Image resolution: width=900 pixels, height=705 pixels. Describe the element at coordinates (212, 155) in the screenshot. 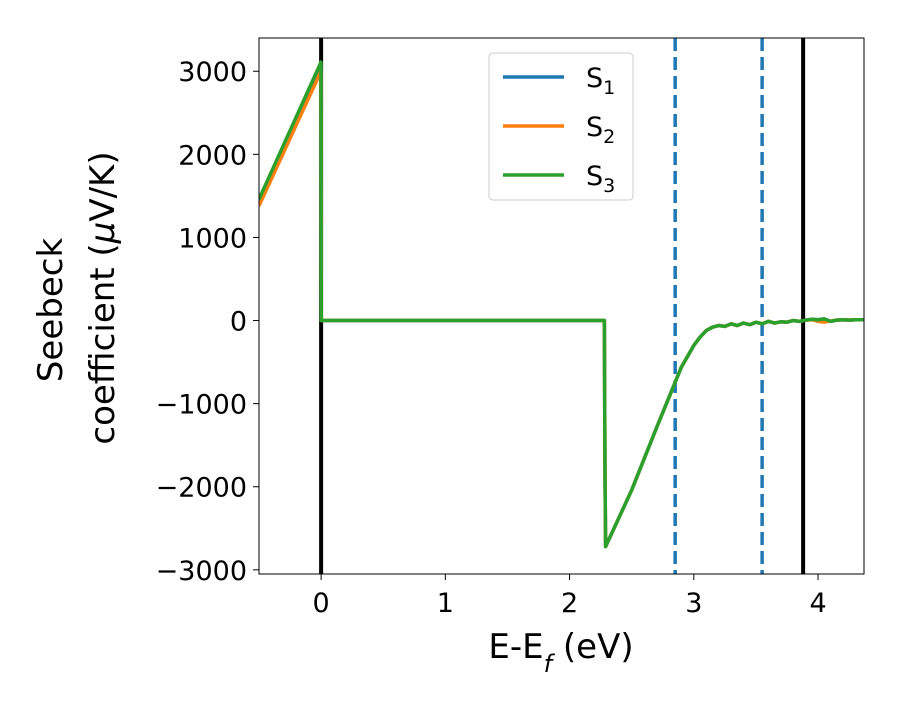

I see `y-tick-label: 2000` at that location.